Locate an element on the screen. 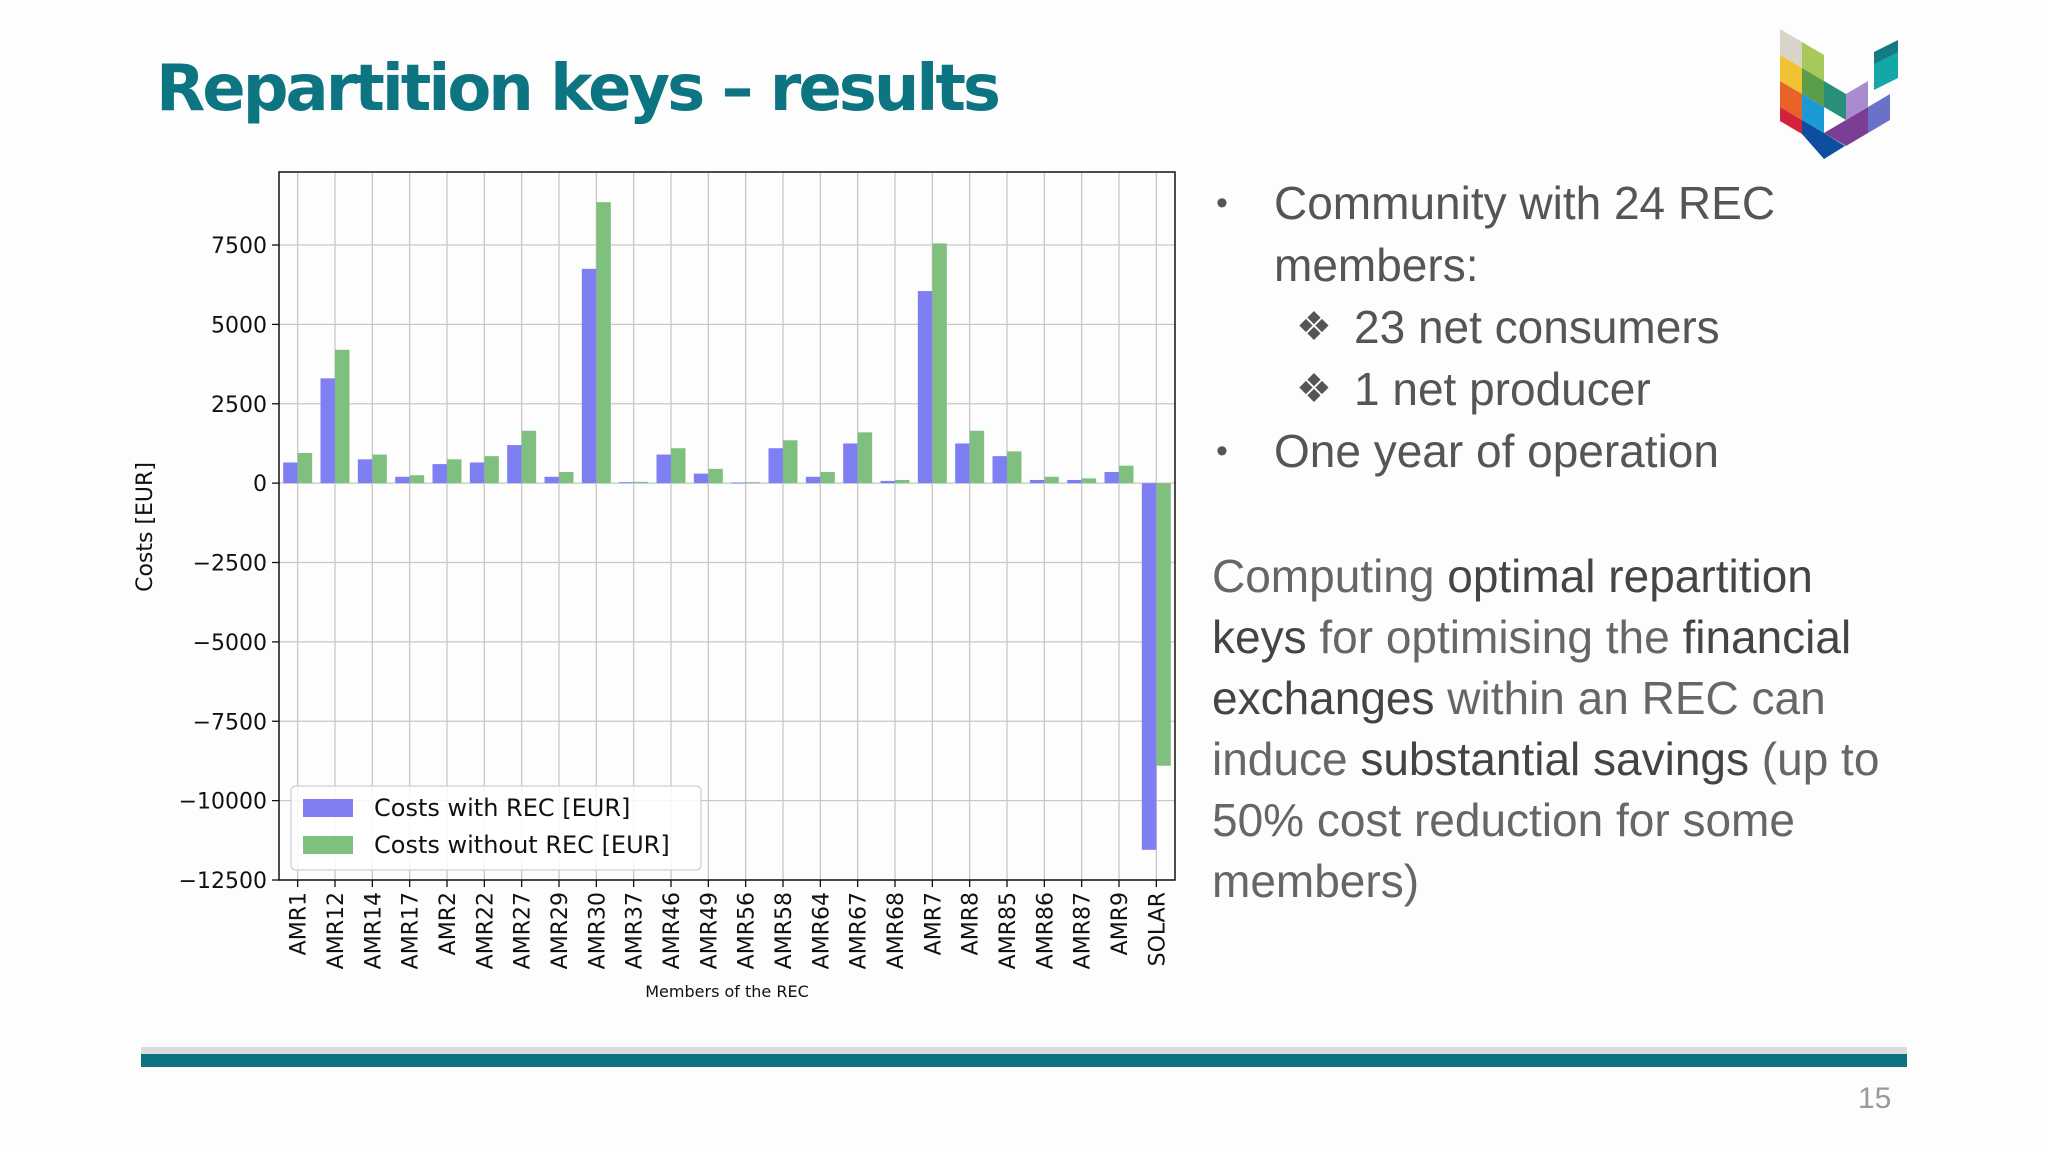 The image size is (2048, 1152). x-tick-label: AMR68 is located at coordinates (896, 930).